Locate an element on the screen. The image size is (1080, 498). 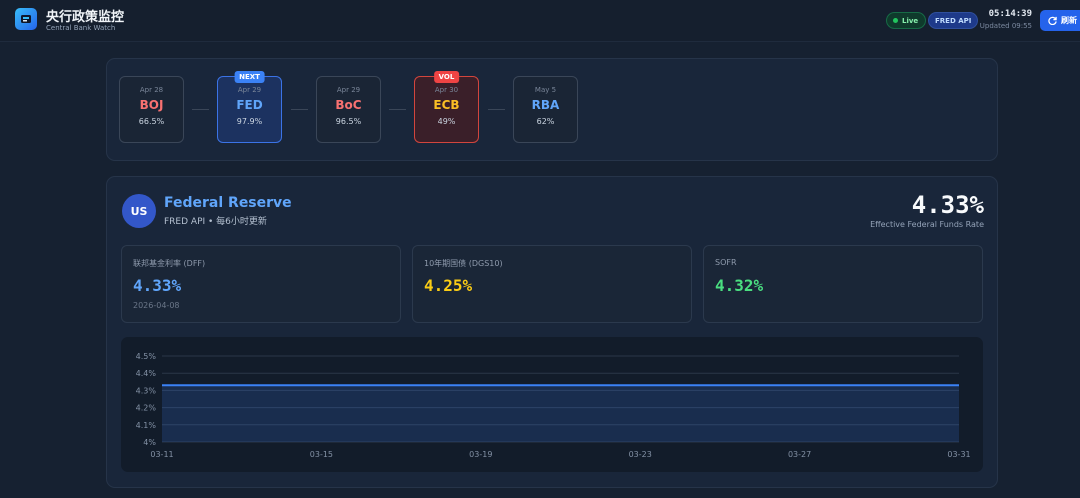
y-tick-label: 4.5% is located at coordinates (146, 356).